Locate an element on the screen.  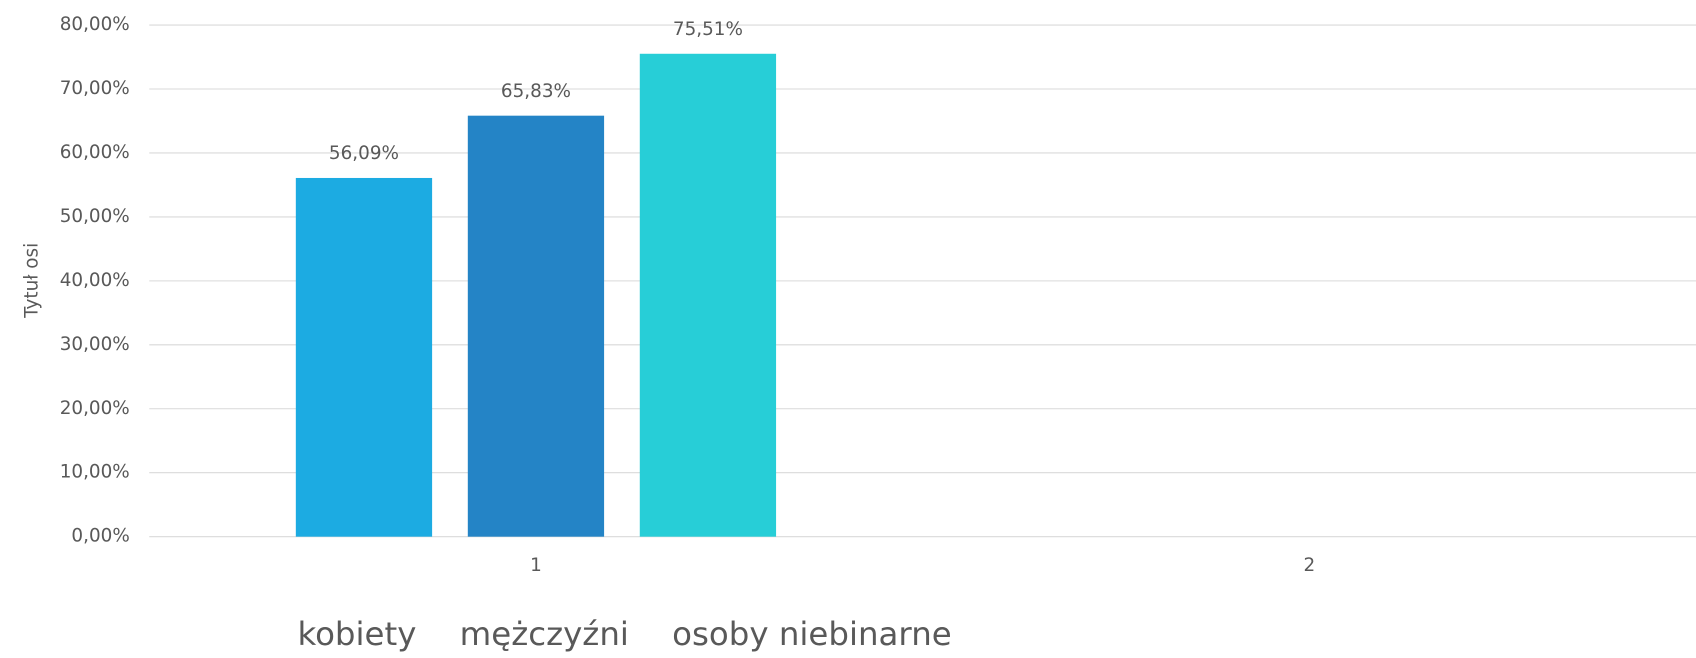
y-tick-label: 20,00% is located at coordinates (95, 408).